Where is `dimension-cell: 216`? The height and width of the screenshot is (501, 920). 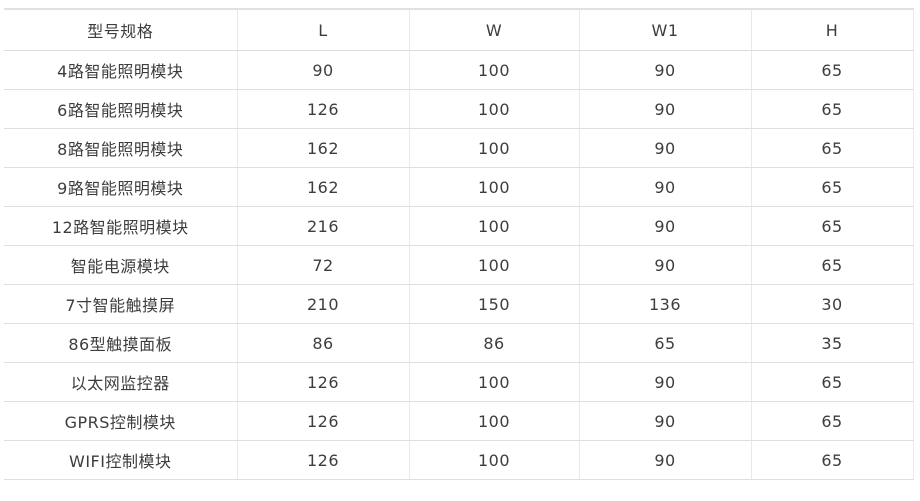
dimension-cell: 216 is located at coordinates (322, 226).